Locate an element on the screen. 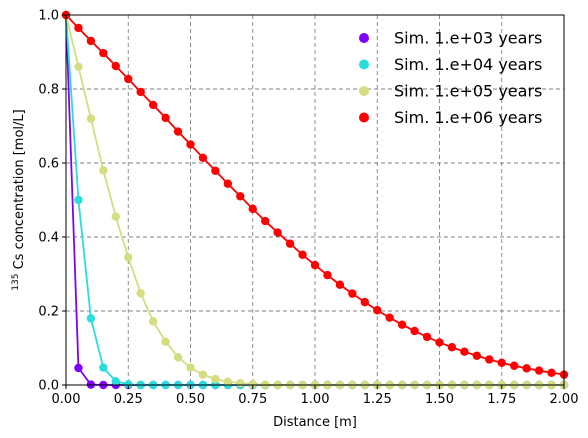 This screenshot has width=588, height=438. x-tick-label: 1.00 is located at coordinates (315, 399).